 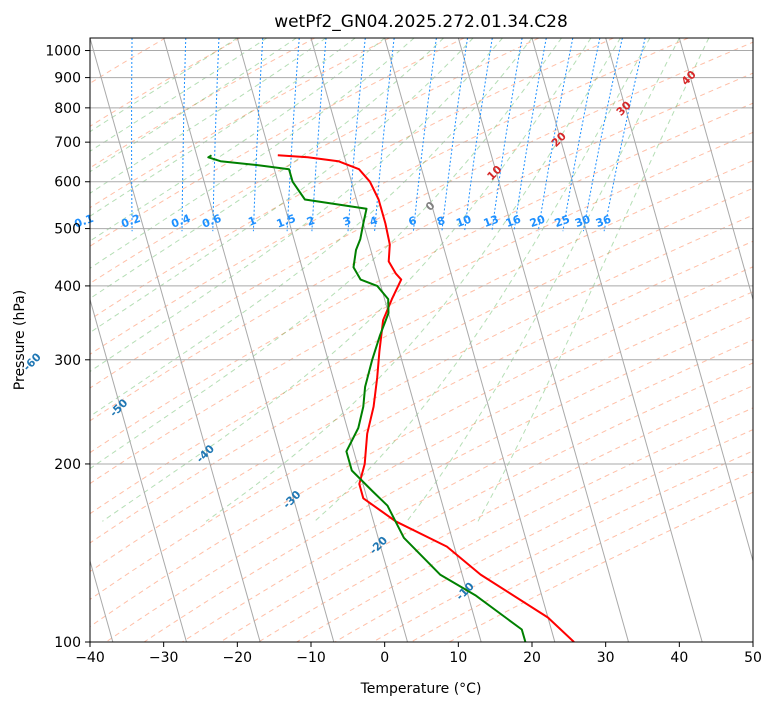 What do you see at coordinates (67, 79) in the screenshot?
I see `y-tick-label: 900` at bounding box center [67, 79].